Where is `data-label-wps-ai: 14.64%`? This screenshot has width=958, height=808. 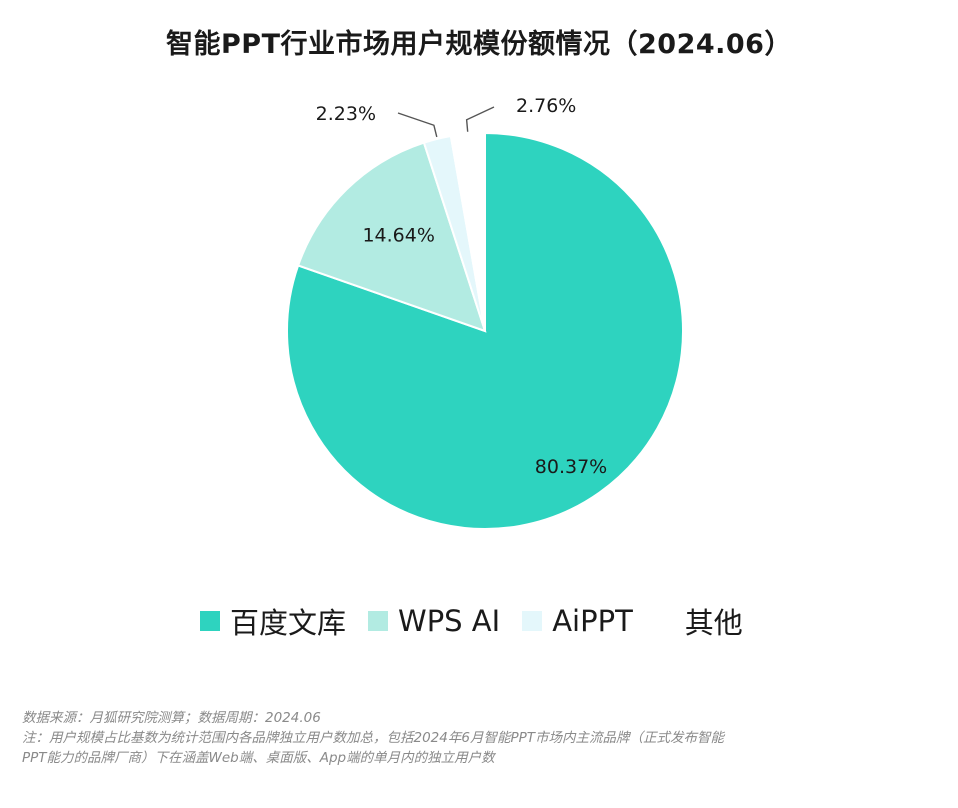
data-label-wps-ai: 14.64% is located at coordinates (398, 235).